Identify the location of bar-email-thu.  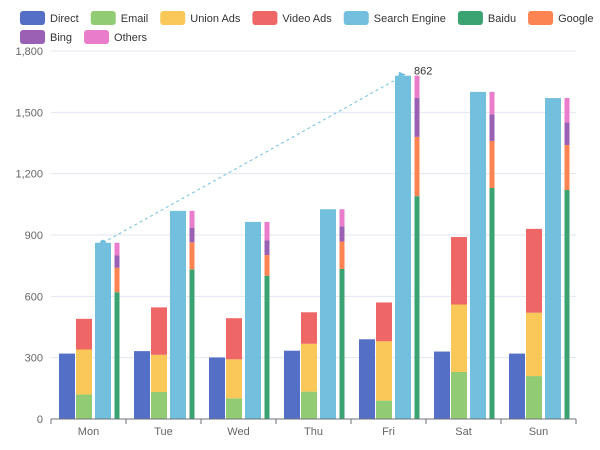
(309, 405).